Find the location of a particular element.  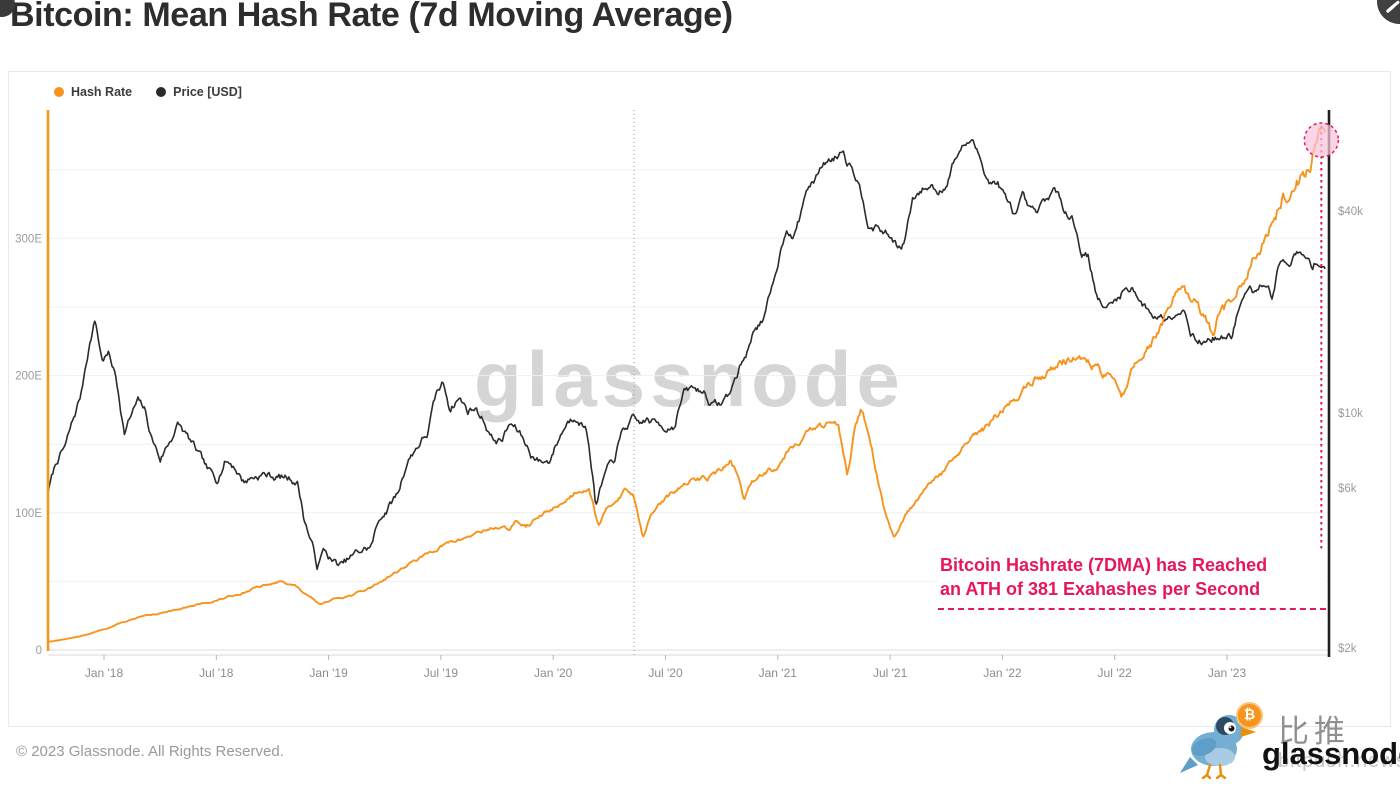

y-right-tick-label: $10k is located at coordinates (1350, 414).